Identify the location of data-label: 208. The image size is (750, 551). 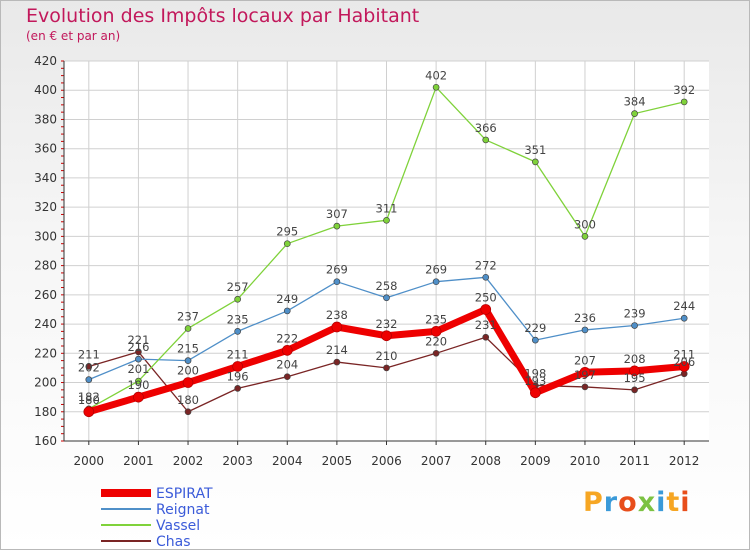
(635, 359).